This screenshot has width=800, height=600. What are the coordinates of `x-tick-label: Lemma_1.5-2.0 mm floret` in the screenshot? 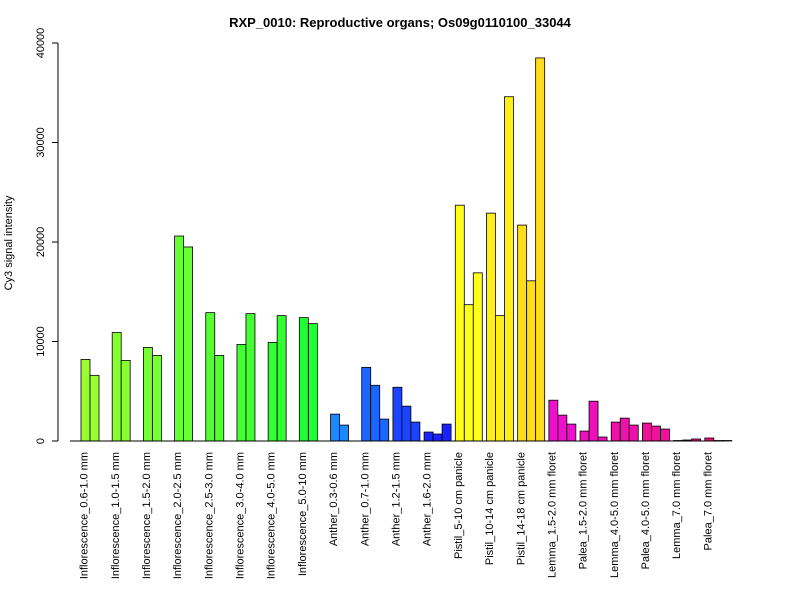 It's located at (552, 515).